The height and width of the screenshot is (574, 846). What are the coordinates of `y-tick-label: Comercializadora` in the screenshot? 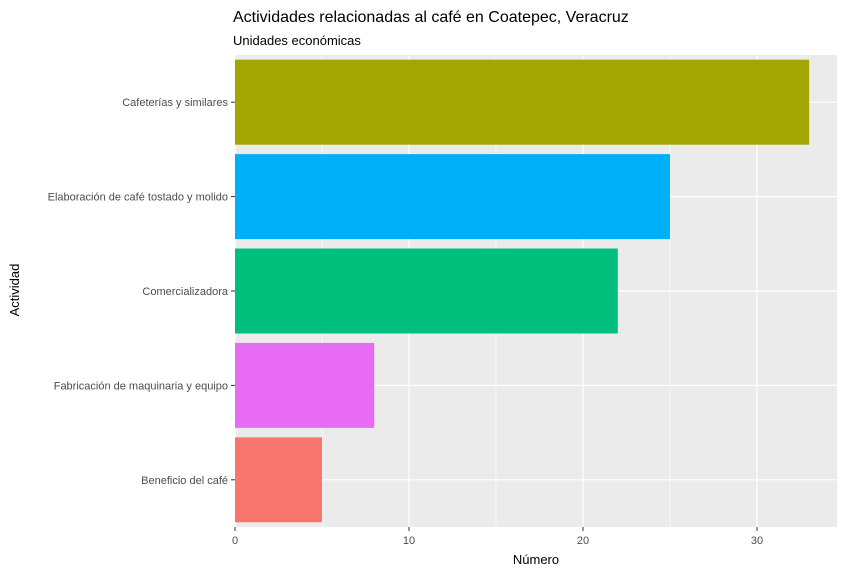 It's located at (185, 292).